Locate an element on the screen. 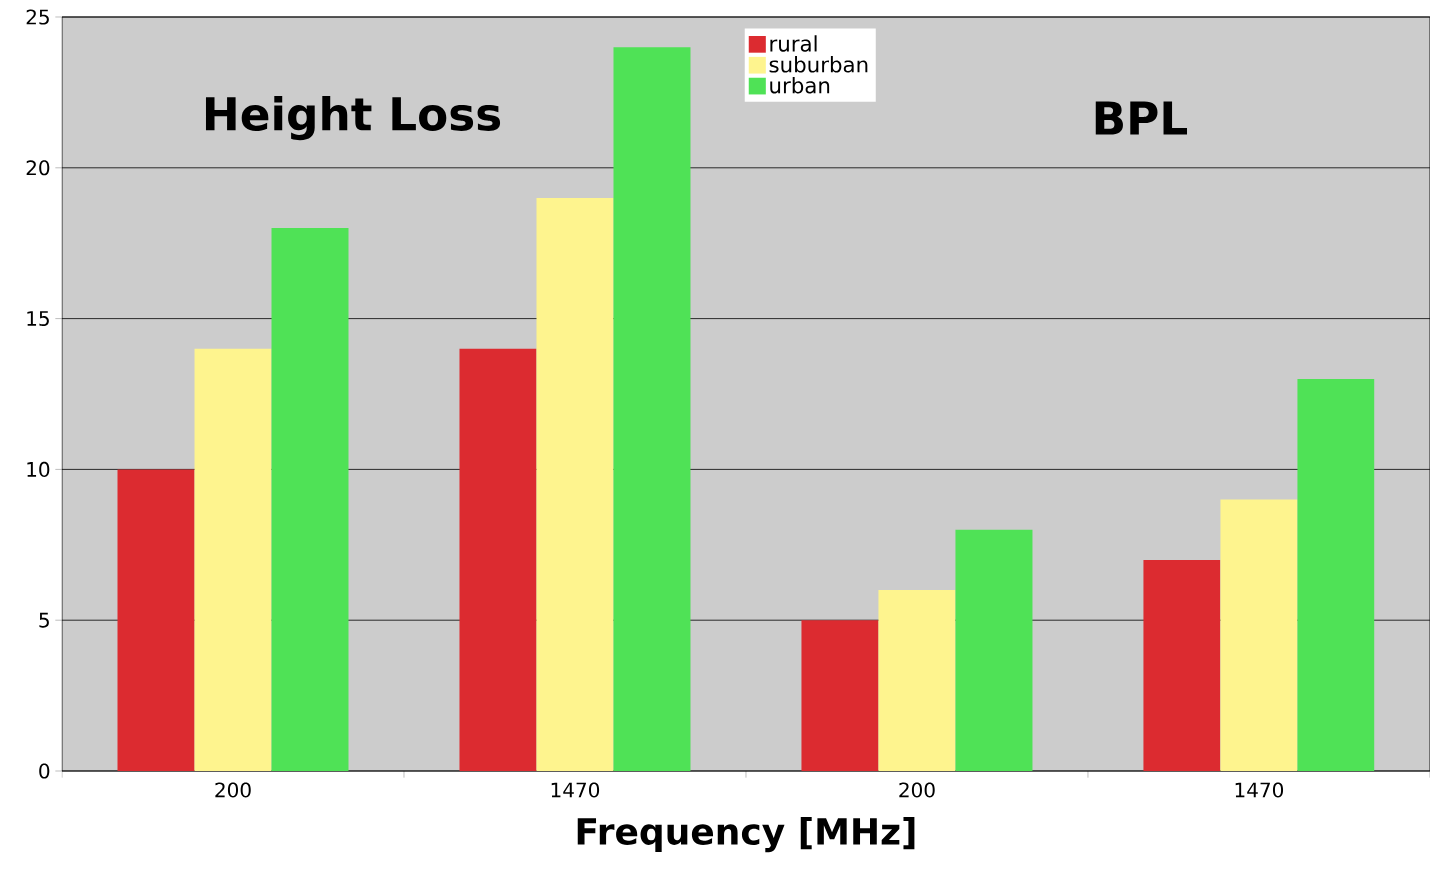 This screenshot has width=1430, height=872. y-tick-label: 5 is located at coordinates (44, 620).